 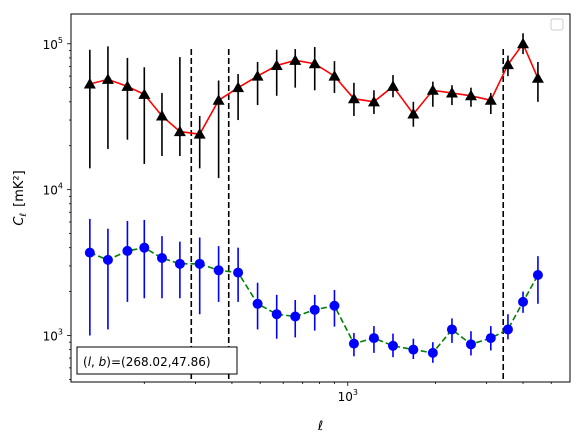 What do you see at coordinates (53, 336) in the screenshot?
I see `y-tick-label: 10³` at bounding box center [53, 336].